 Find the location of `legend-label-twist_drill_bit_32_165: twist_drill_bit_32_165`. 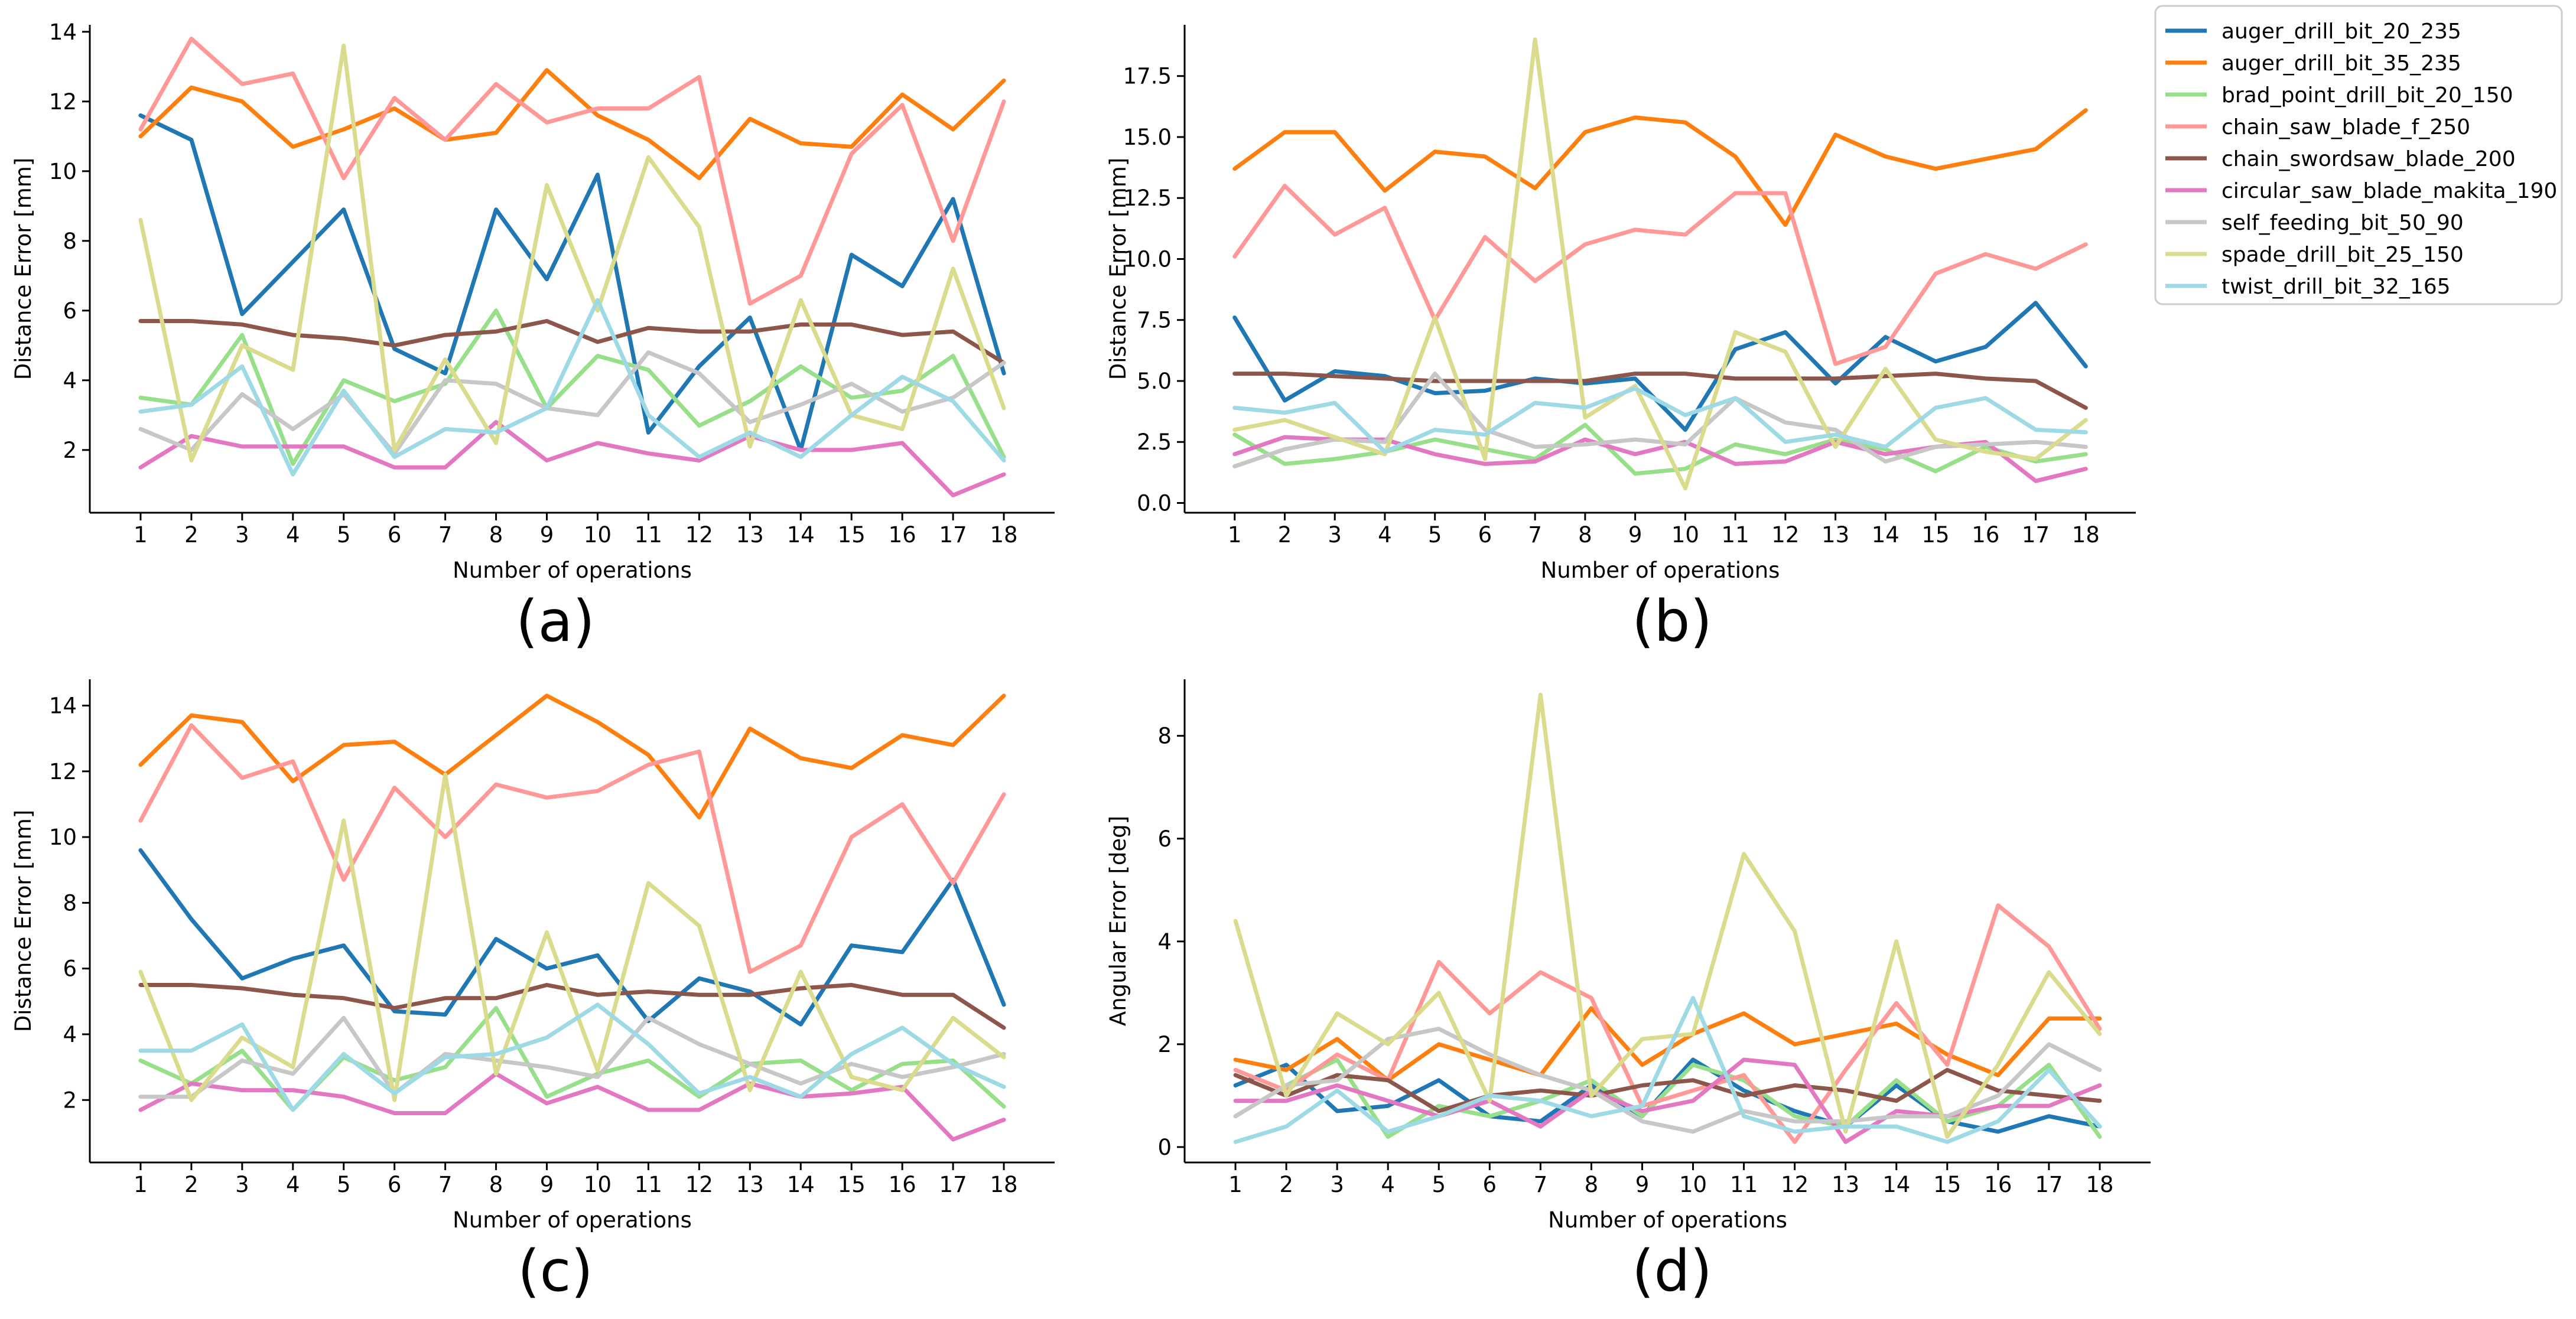

legend-label-twist_drill_bit_32_165: twist_drill_bit_32_165 is located at coordinates (2337, 287).